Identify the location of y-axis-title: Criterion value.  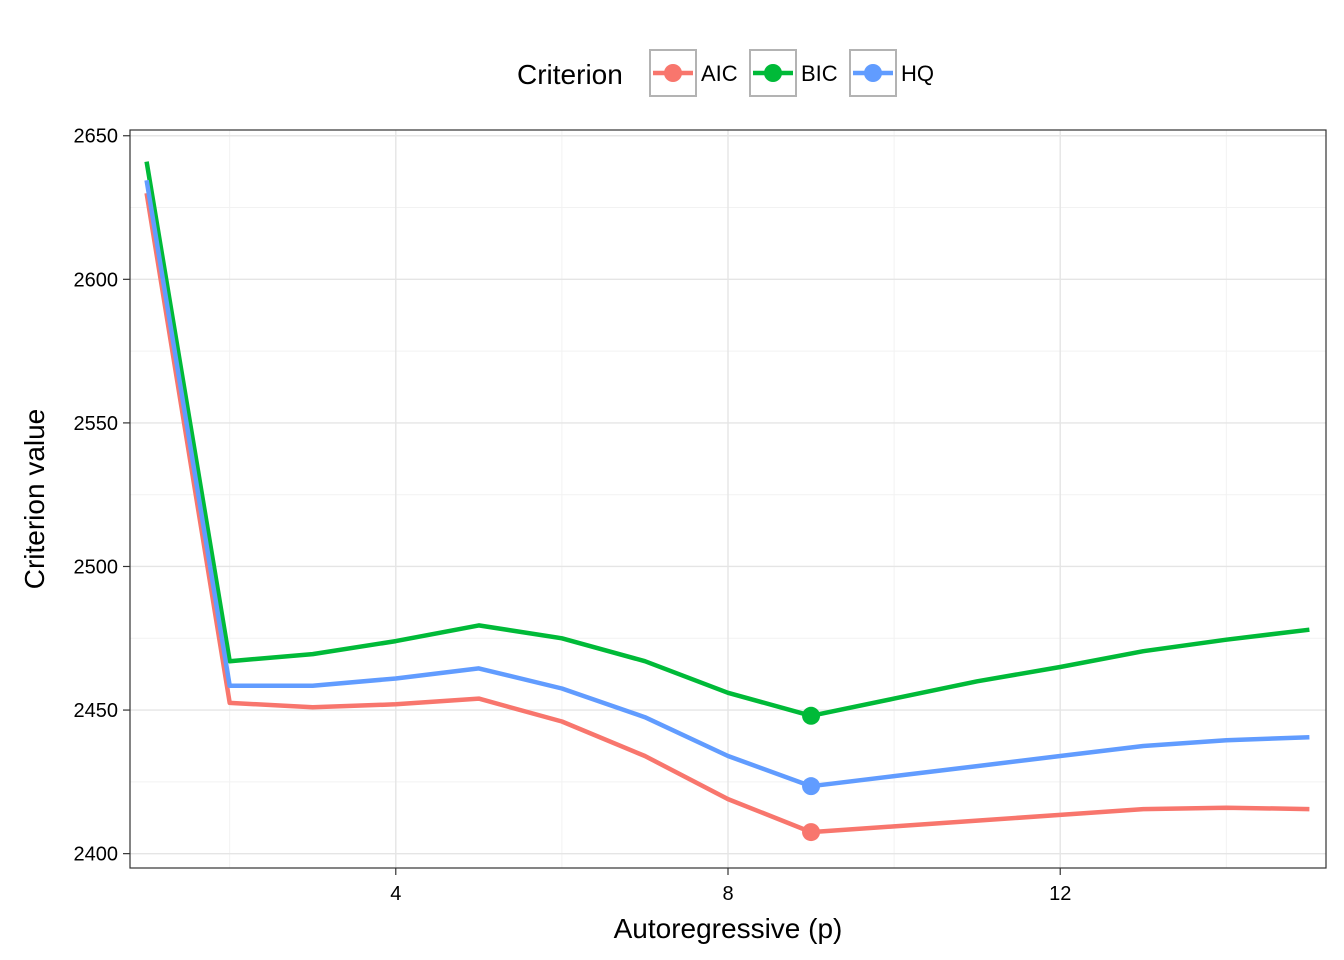
(34, 499).